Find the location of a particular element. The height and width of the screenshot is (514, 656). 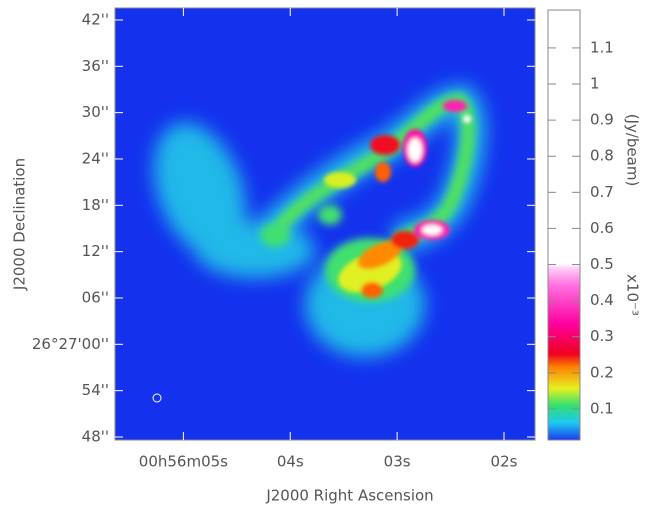

colorbar-tick-label: 0.5 is located at coordinates (602, 264).